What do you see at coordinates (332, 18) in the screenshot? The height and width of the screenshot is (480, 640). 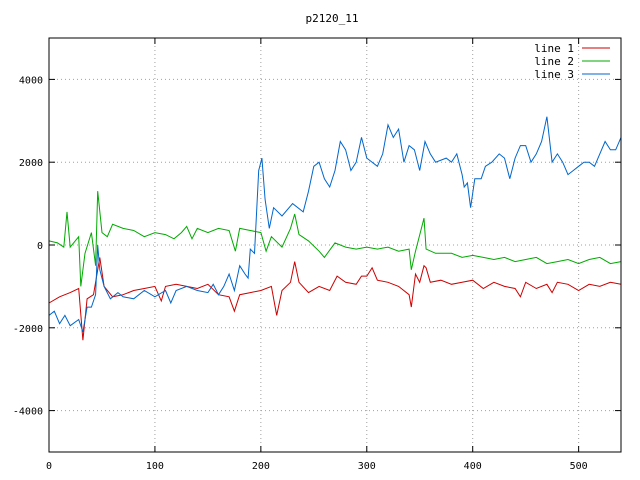 I see `chart-title: p2120_11` at bounding box center [332, 18].